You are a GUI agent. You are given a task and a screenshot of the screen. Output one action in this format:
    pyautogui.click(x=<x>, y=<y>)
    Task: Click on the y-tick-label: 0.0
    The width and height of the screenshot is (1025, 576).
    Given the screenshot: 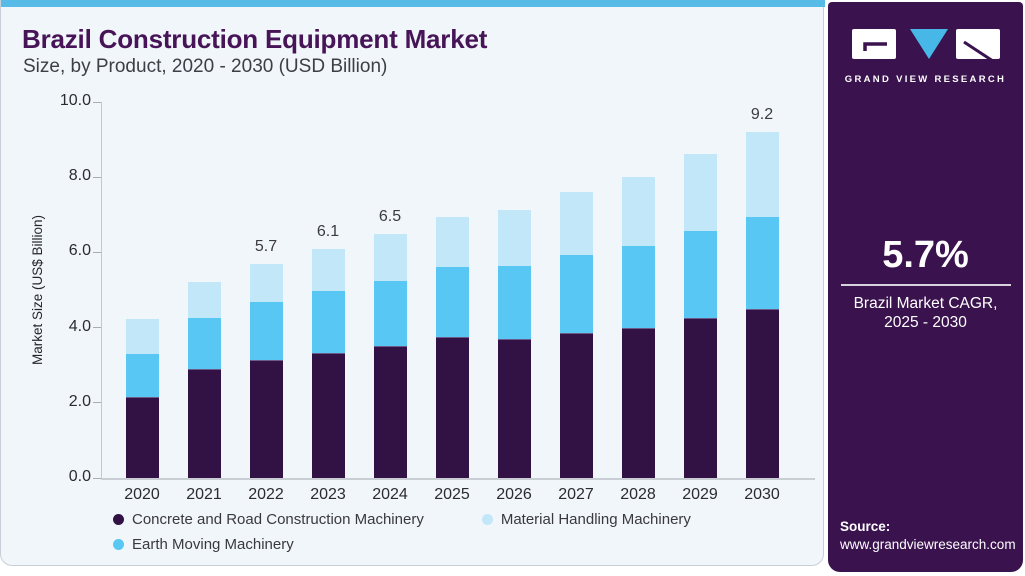 What is the action you would take?
    pyautogui.click(x=79, y=476)
    